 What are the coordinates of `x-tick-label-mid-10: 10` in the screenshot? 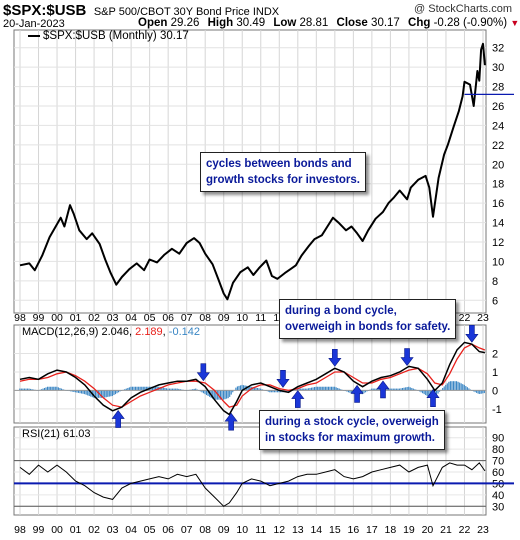 It's located at (242, 318).